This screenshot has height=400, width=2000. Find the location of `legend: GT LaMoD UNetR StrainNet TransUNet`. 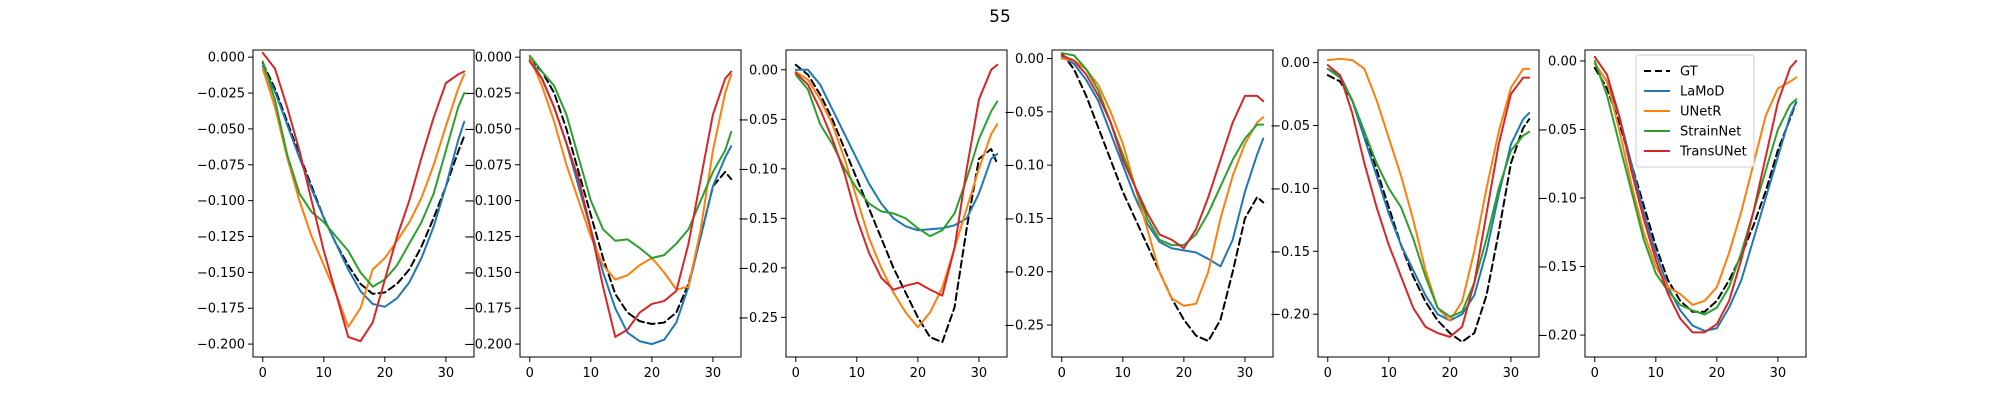

legend: GT LaMoD UNetR StrainNet TransUNet is located at coordinates (1695, 111).